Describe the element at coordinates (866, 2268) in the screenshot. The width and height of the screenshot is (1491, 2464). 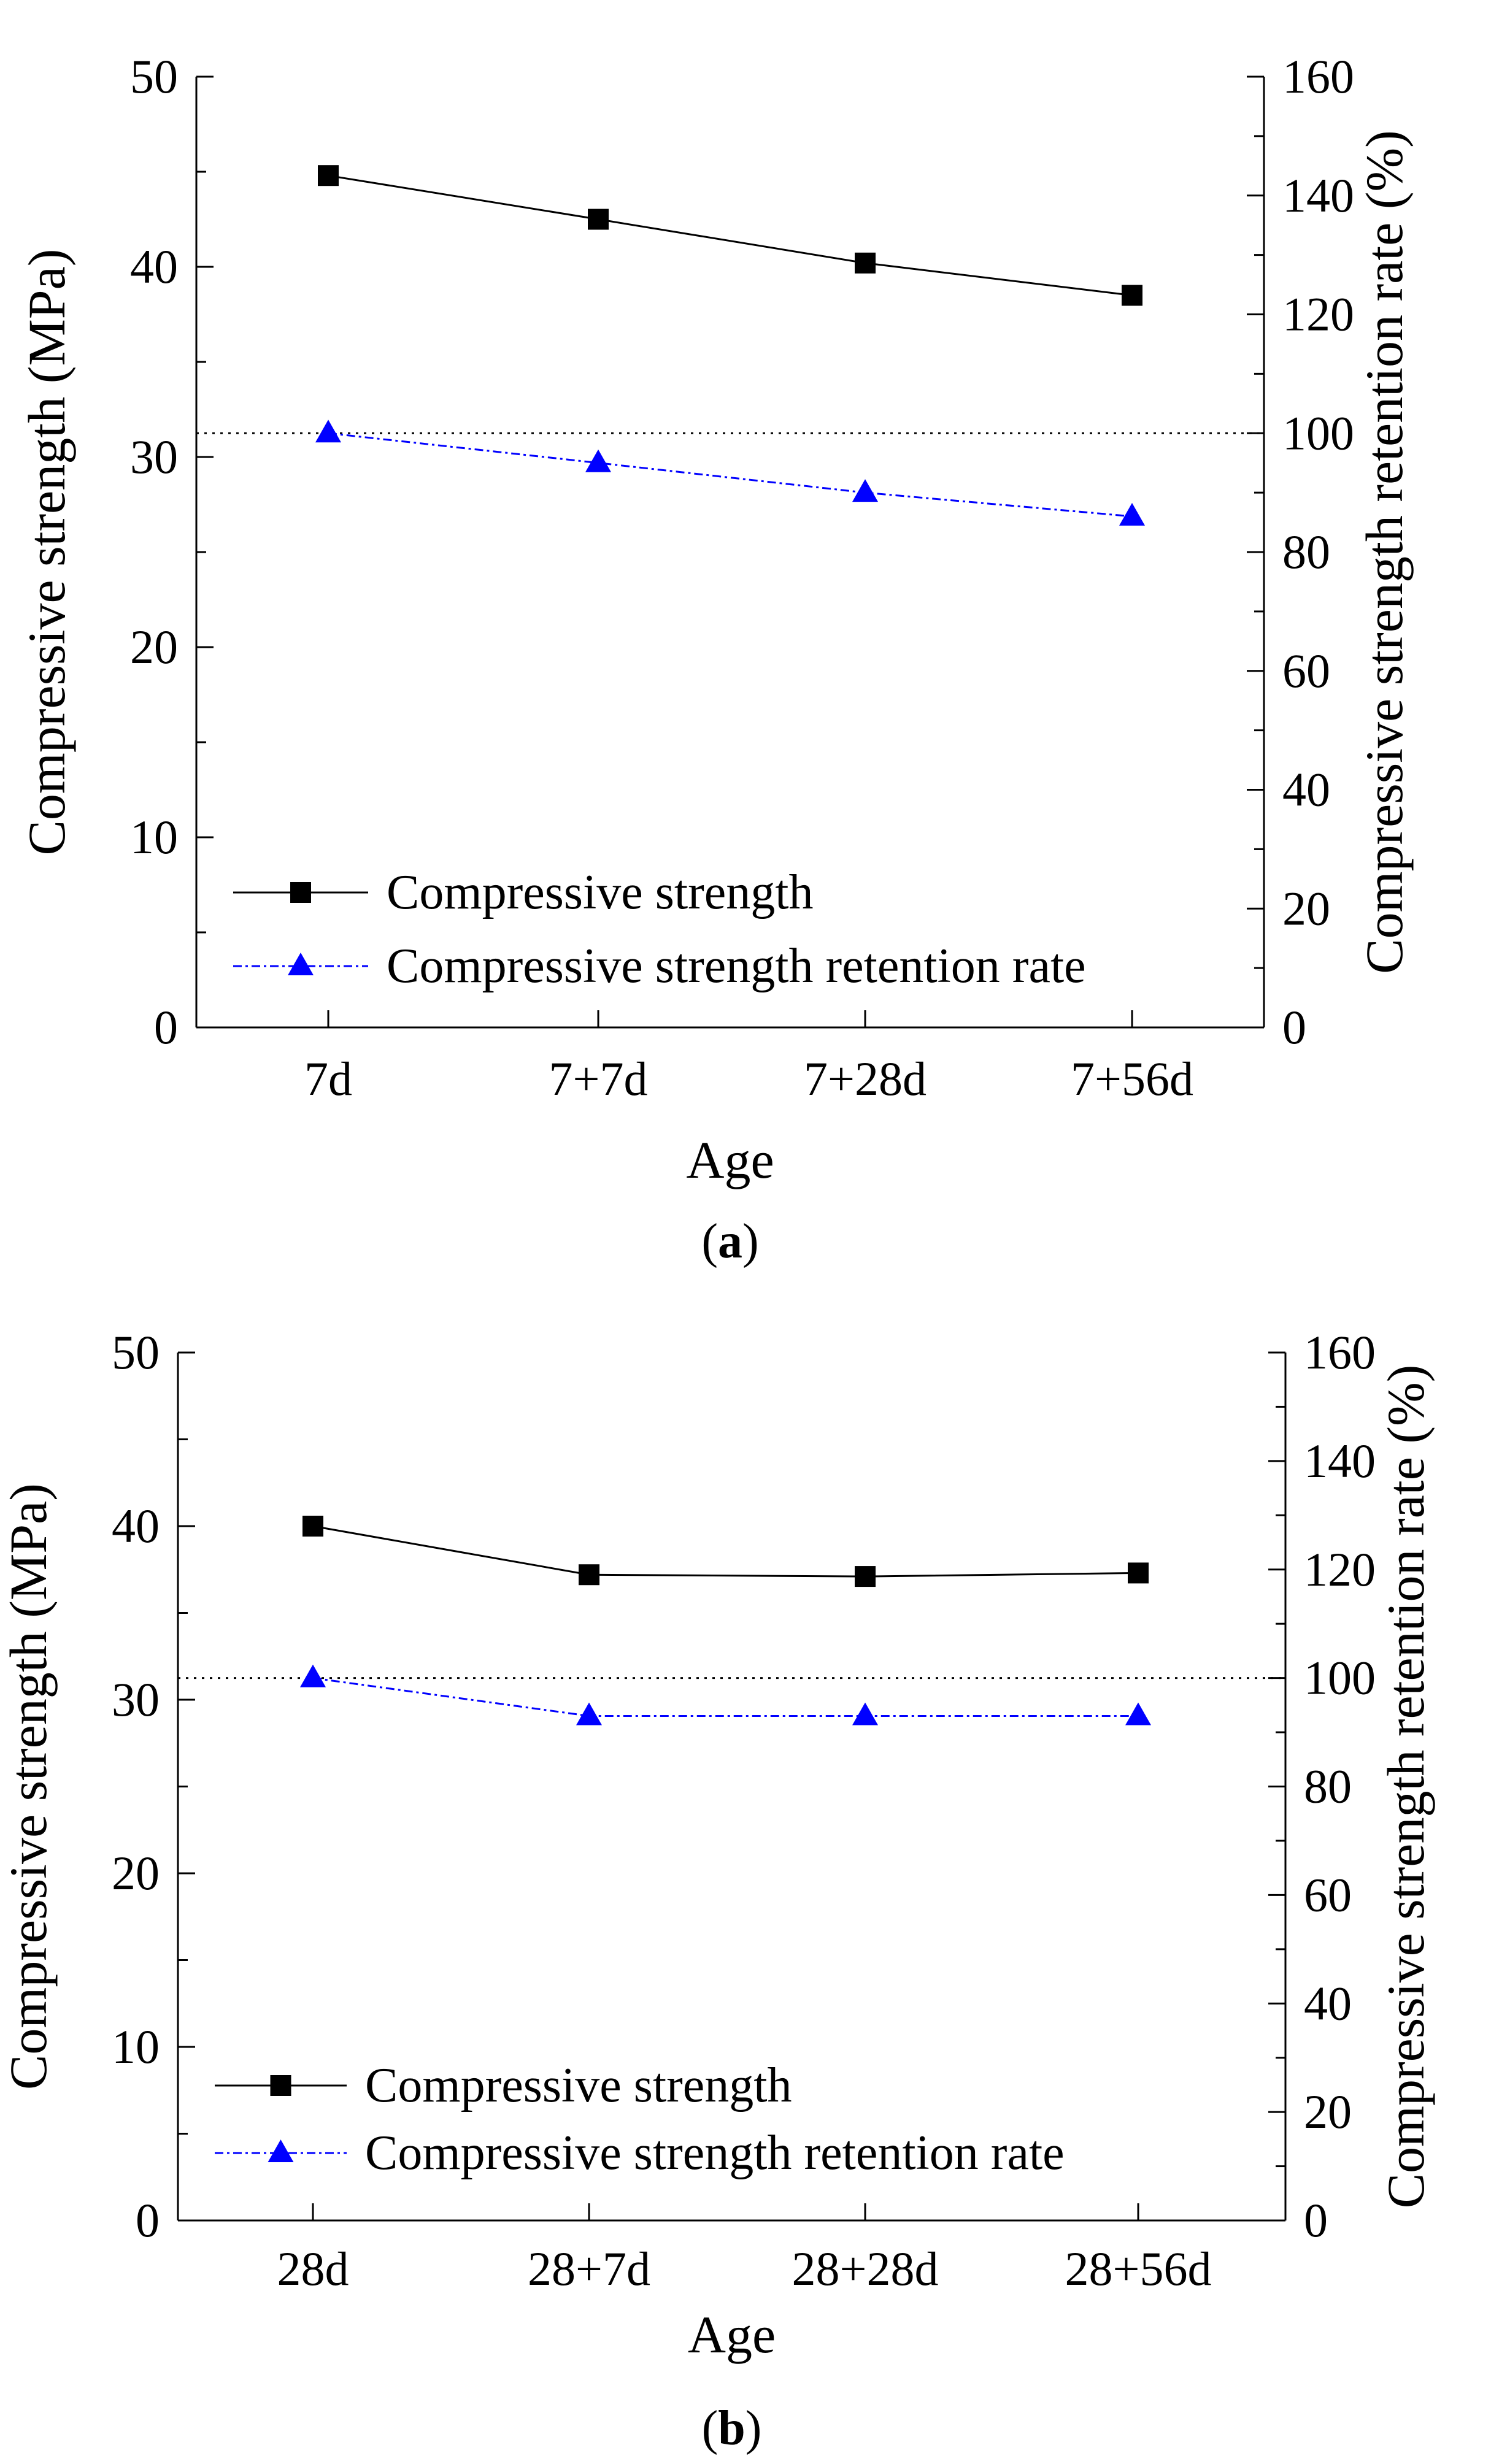
I see `x-tick-label: 28+28d` at that location.